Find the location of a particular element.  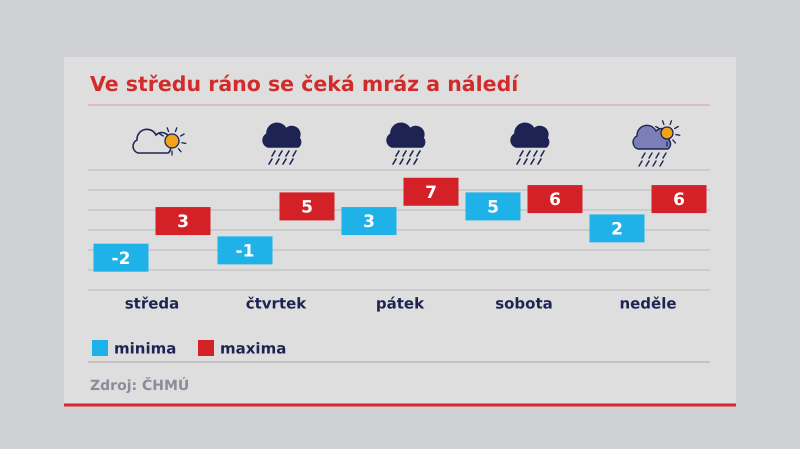

data-label: 2 is located at coordinates (617, 230).